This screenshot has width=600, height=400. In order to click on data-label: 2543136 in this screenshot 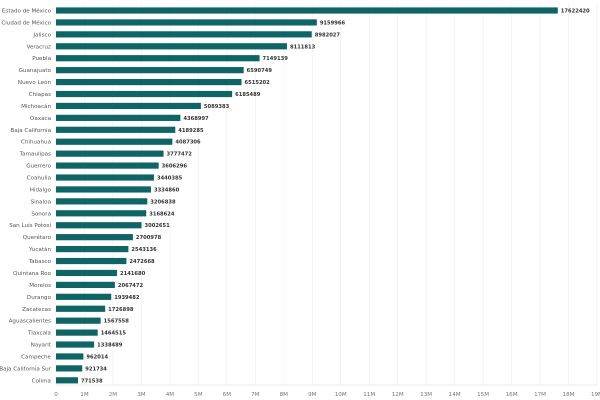, I will do `click(144, 250)`.